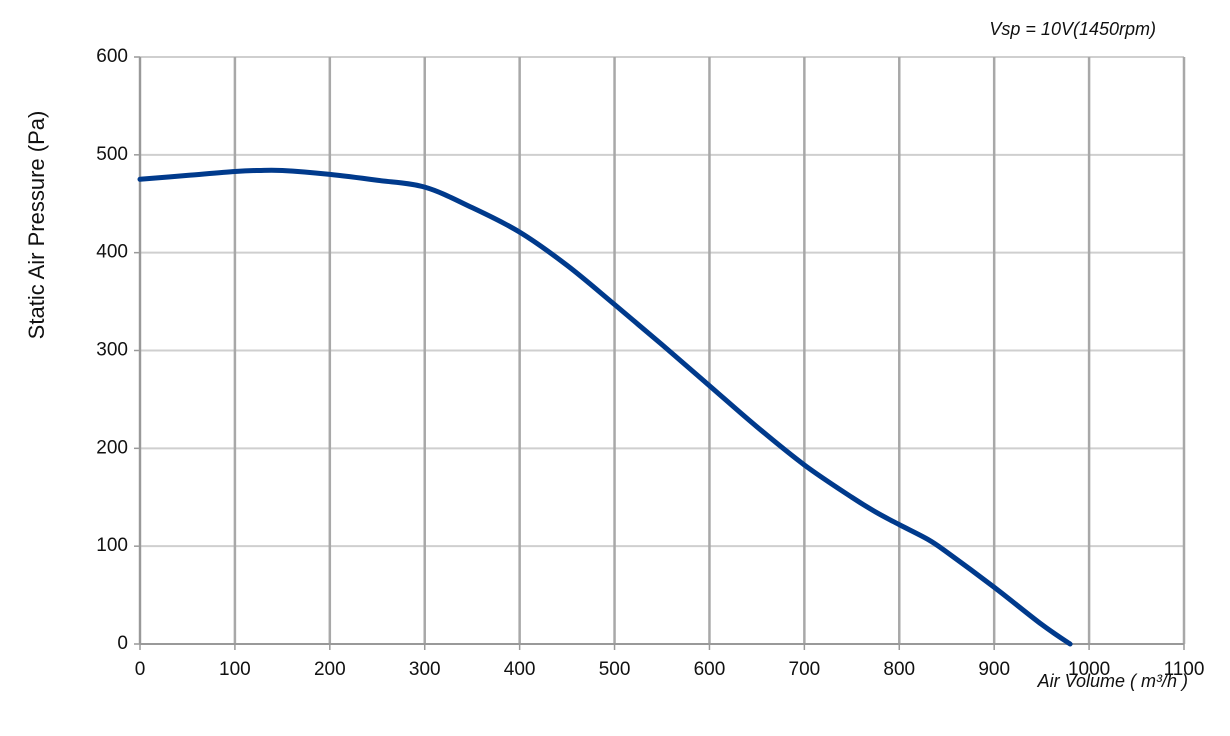  Describe the element at coordinates (425, 669) in the screenshot. I see `x-tick-label: 300` at that location.